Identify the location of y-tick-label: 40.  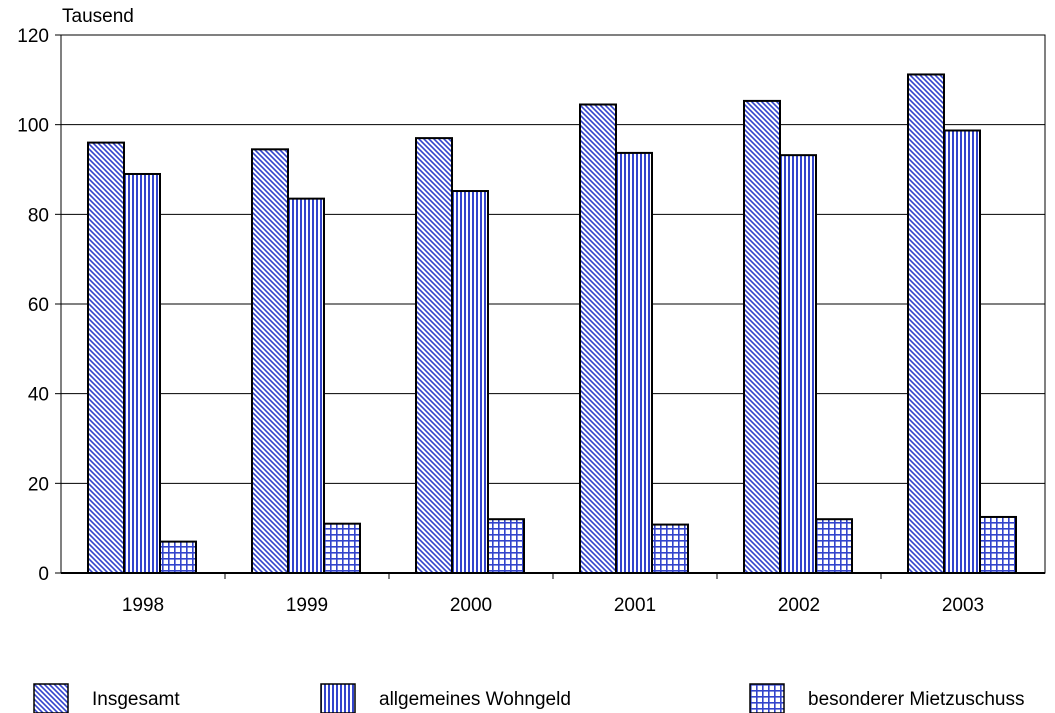
(38, 395).